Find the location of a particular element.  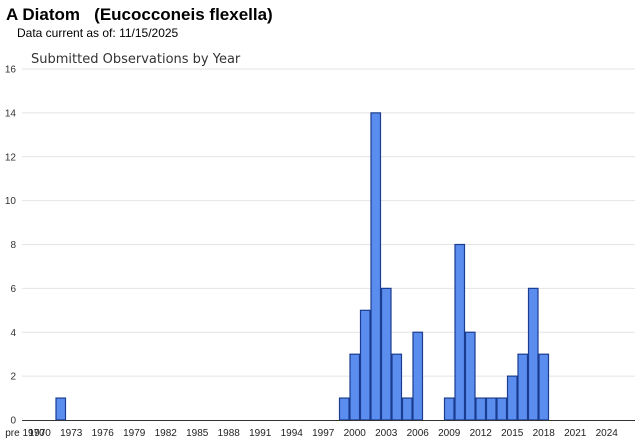

bar-2004 is located at coordinates (397, 387).